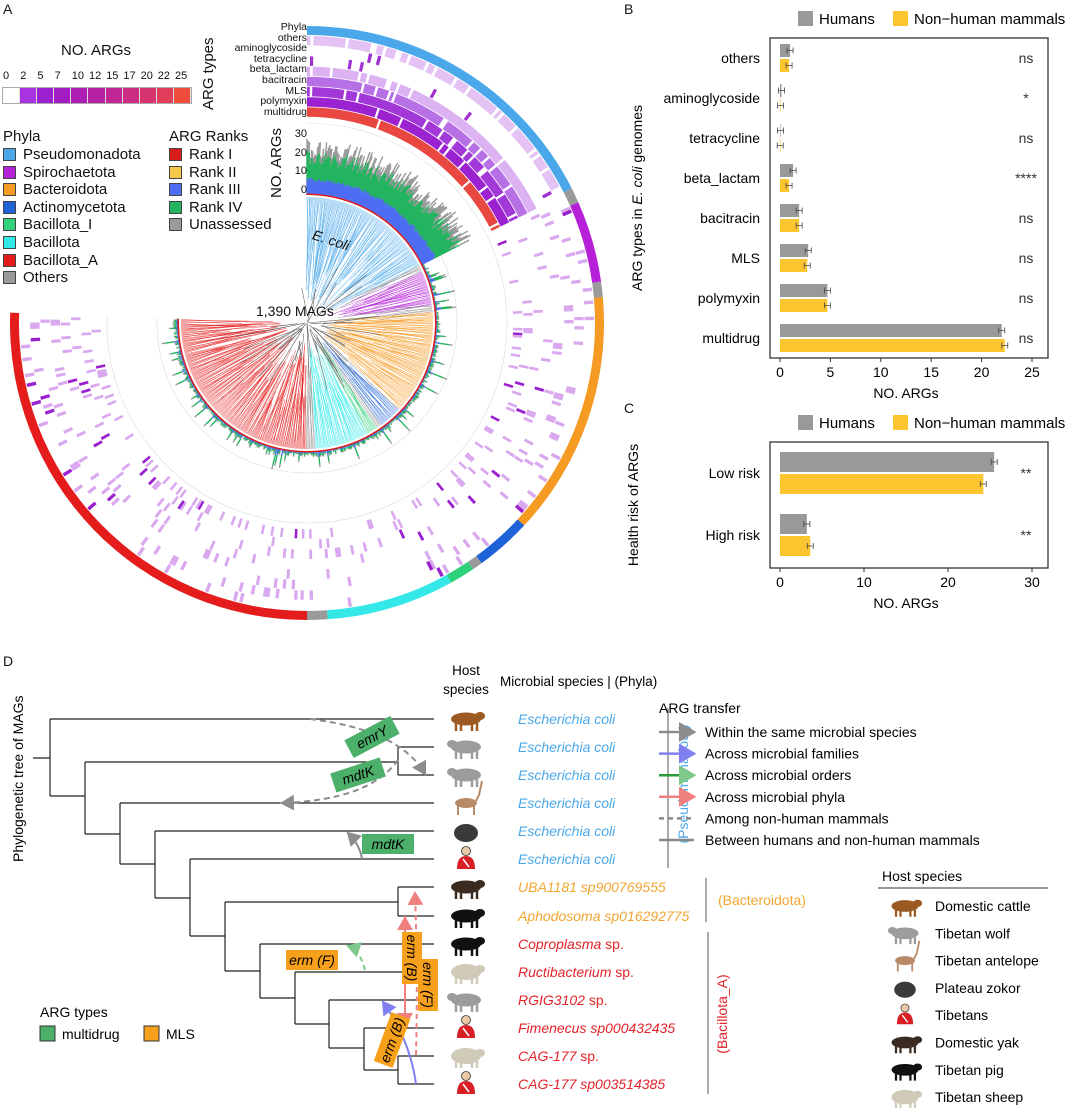 The image size is (1080, 1109). What do you see at coordinates (983, 906) in the screenshot?
I see `host-legend-label: Domestic cattle` at bounding box center [983, 906].